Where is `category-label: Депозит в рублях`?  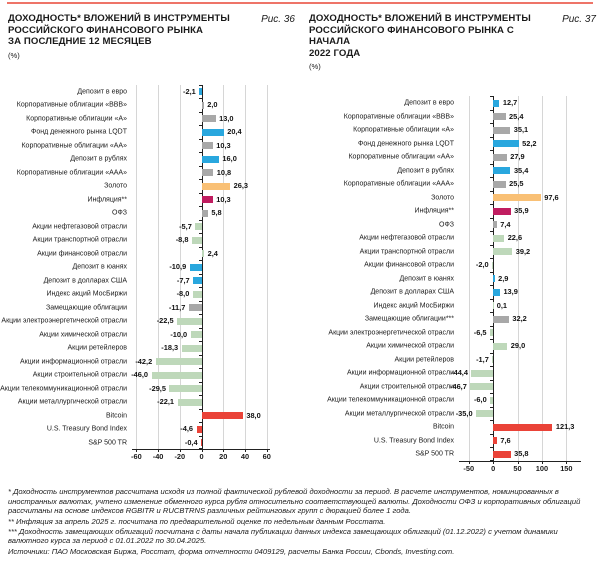 category-label: Депозит в рублях is located at coordinates (425, 171).